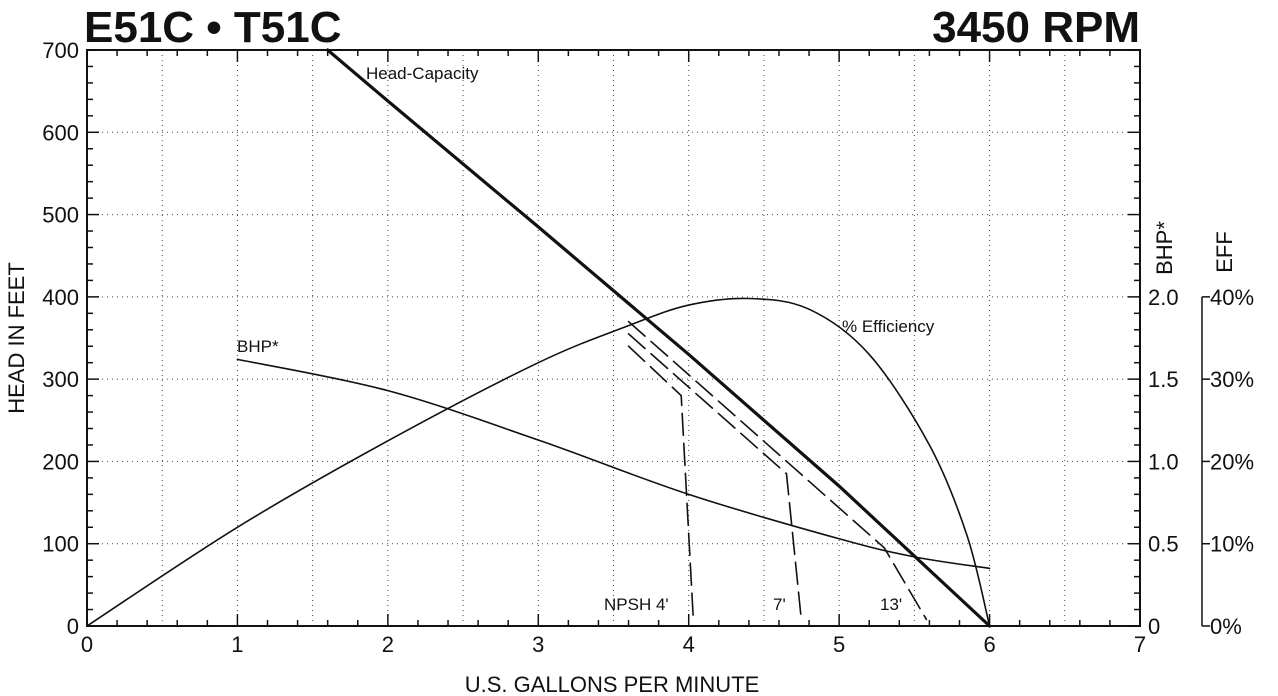  What do you see at coordinates (891, 604) in the screenshot?
I see `npsh-13-label: 13'` at bounding box center [891, 604].